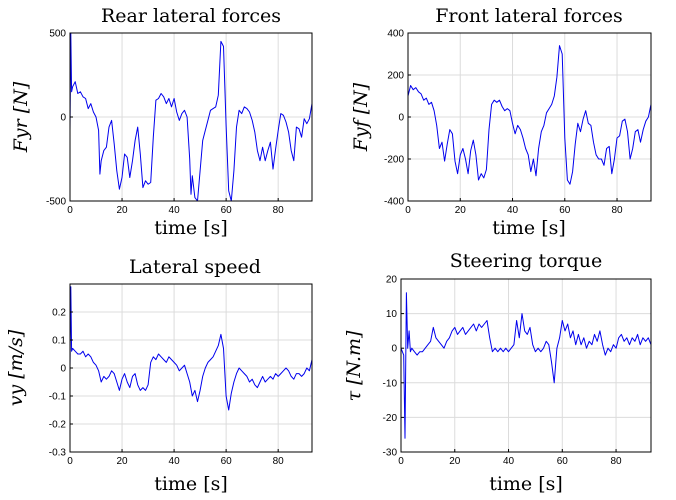  Describe the element at coordinates (393, 367) in the screenshot. I see `y-ticks: -30 -20 -10 0 10 20` at that location.